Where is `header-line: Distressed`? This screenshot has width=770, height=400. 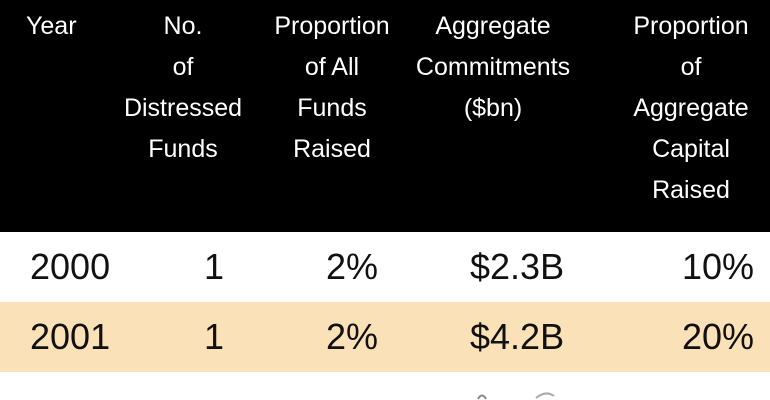
header-line: Distressed is located at coordinates (183, 108).